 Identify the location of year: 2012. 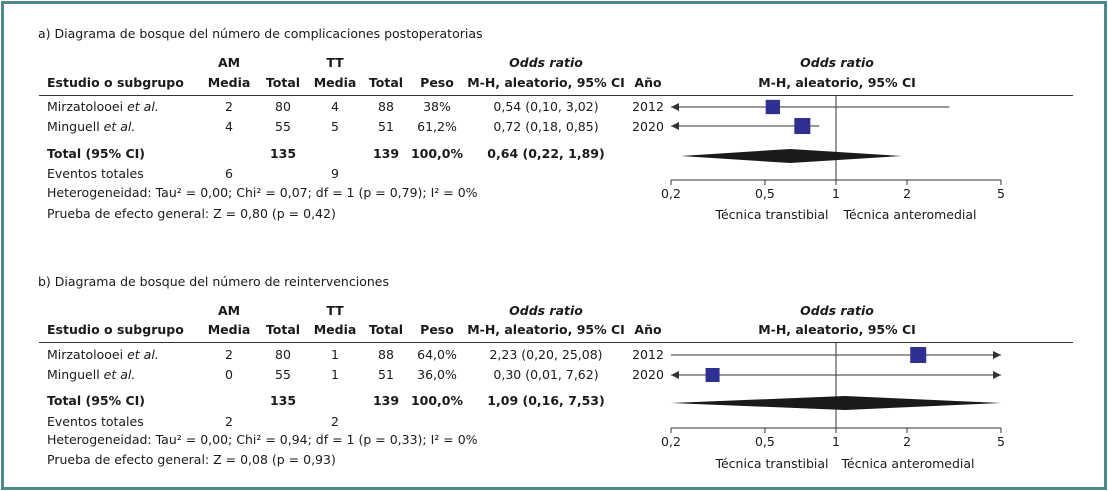
(648, 354).